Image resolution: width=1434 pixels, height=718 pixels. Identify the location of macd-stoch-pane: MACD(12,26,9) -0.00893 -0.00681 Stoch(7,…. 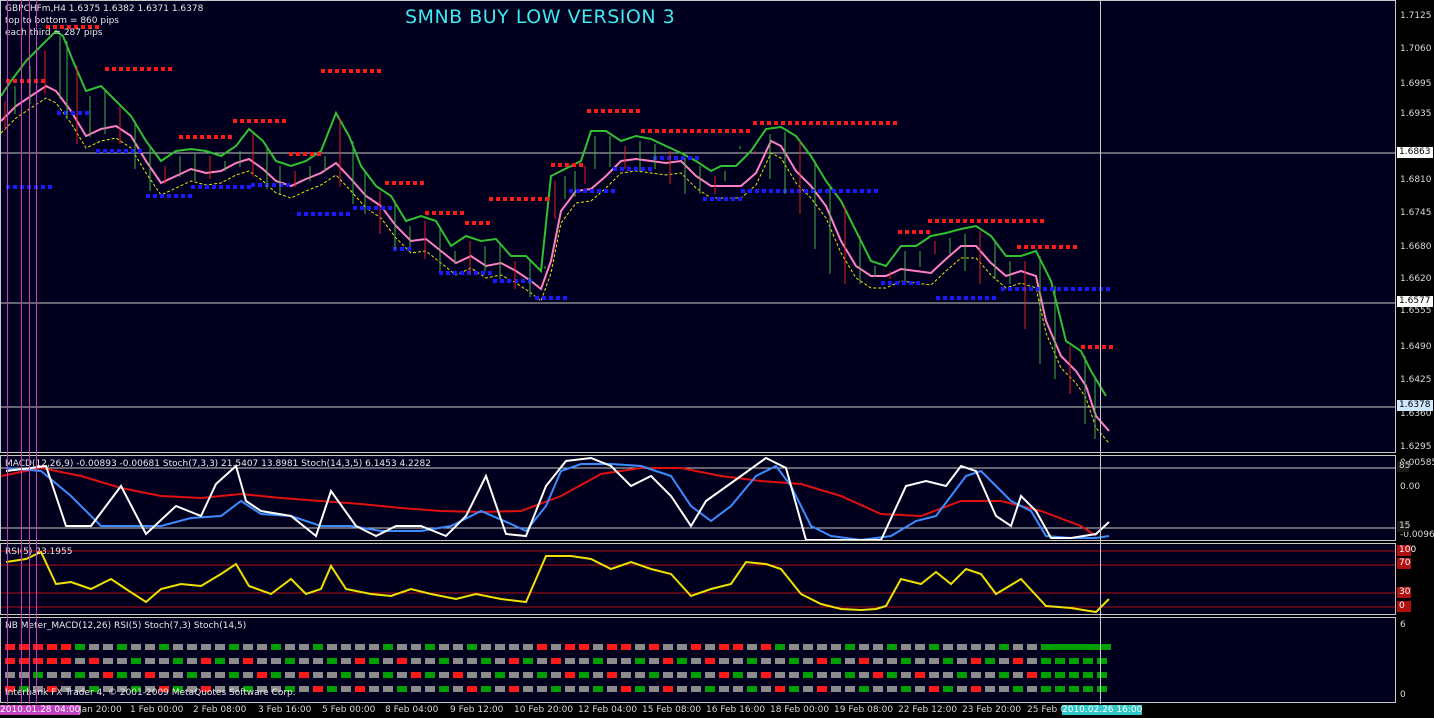
(698, 498).